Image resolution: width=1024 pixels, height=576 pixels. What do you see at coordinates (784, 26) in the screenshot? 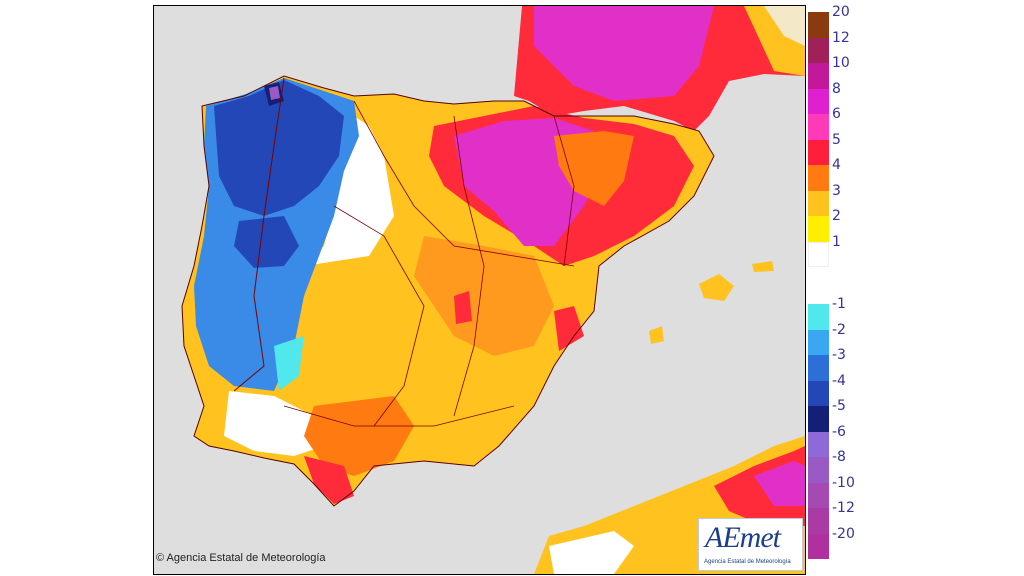
I see `france-corner` at bounding box center [784, 26].